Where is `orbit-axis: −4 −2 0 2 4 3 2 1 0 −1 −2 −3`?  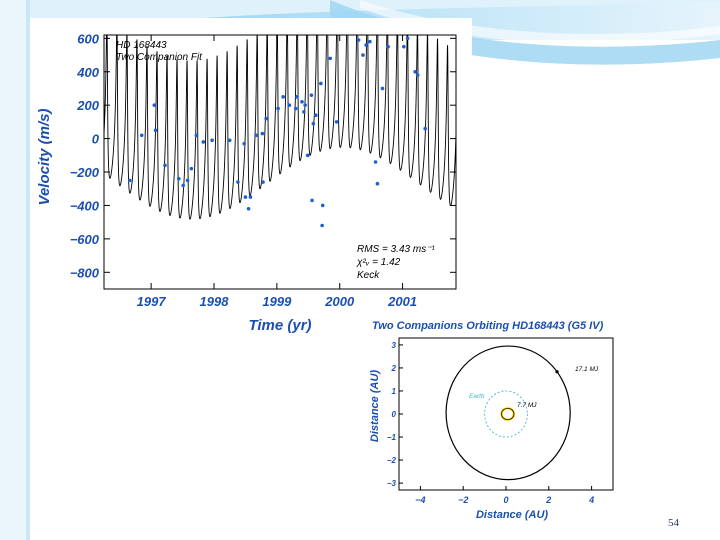
orbit-axis: −4 −2 0 2 4 3 2 1 0 −1 −2 −3 is located at coordinates (490, 423).